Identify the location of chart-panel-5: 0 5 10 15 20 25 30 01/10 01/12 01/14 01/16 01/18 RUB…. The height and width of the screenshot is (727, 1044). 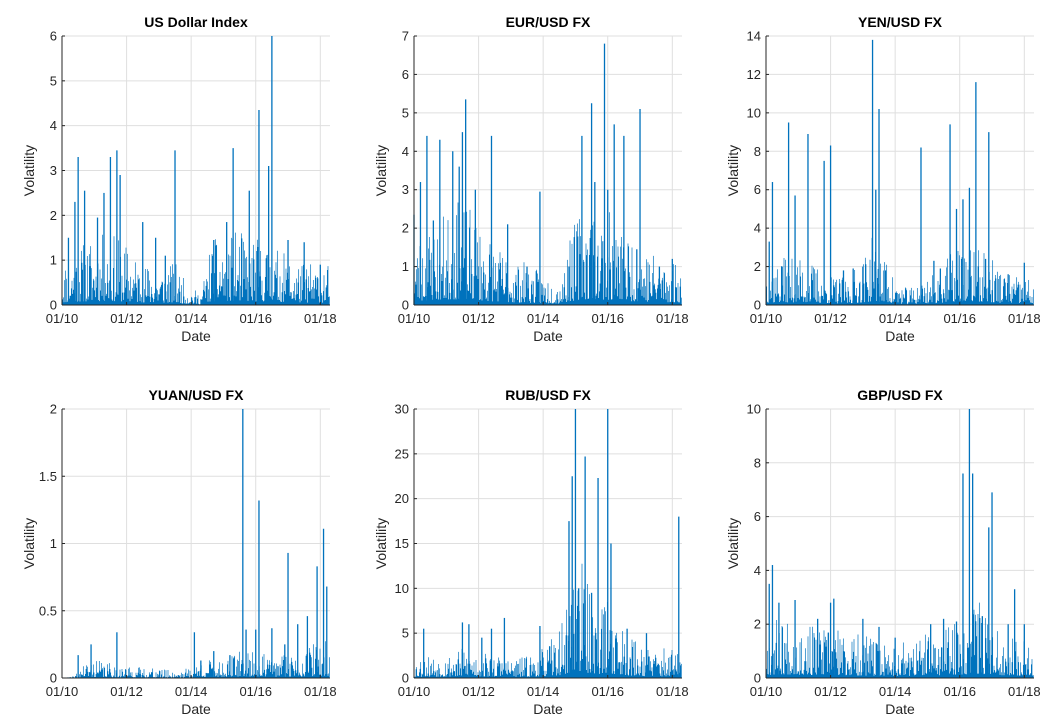
(531, 552).